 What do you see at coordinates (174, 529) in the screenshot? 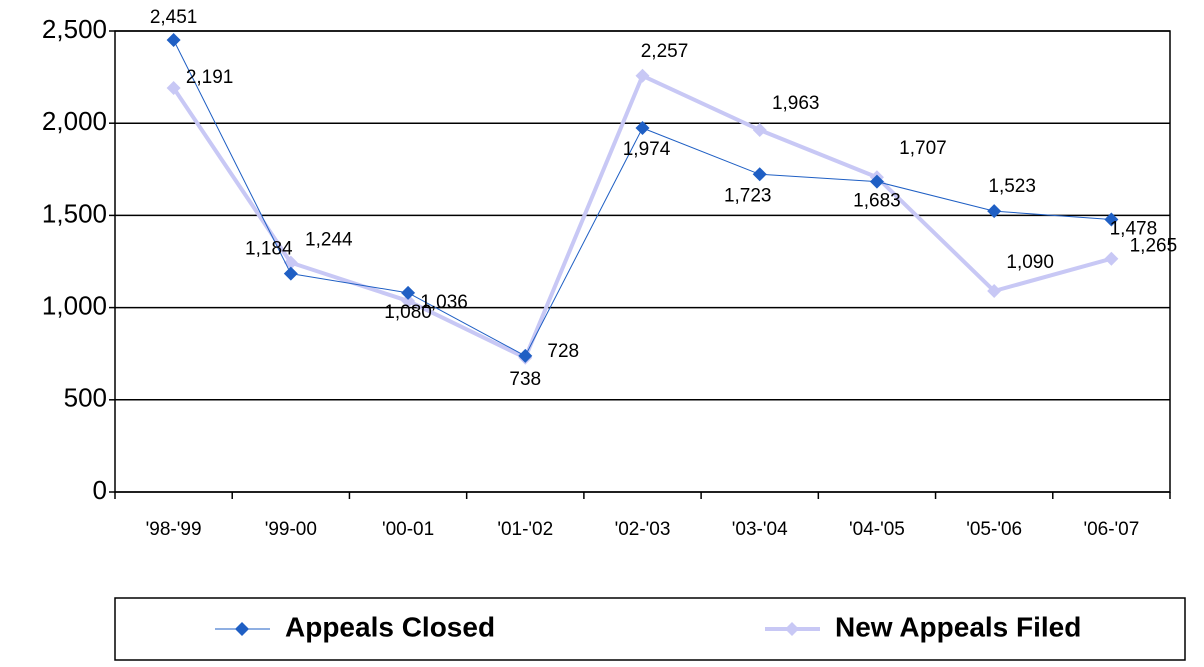
I see `x-tick-label: '98-'99` at bounding box center [174, 529].